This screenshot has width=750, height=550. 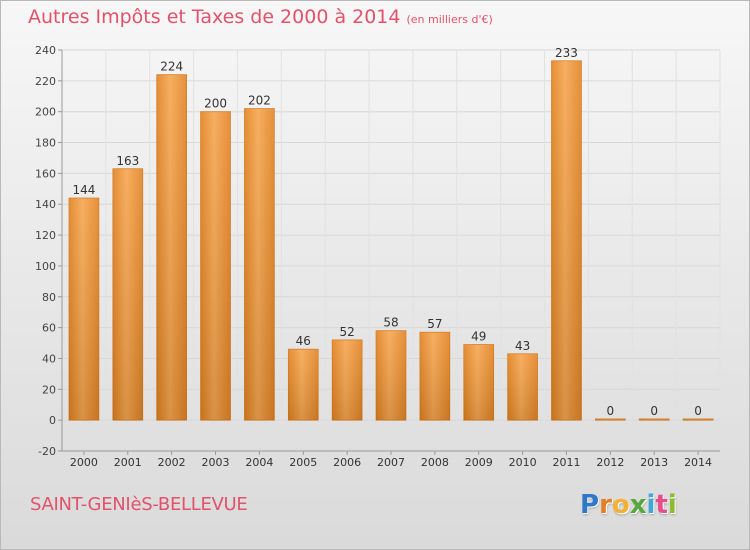 What do you see at coordinates (661, 505) in the screenshot?
I see `logo-letter: t` at bounding box center [661, 505].